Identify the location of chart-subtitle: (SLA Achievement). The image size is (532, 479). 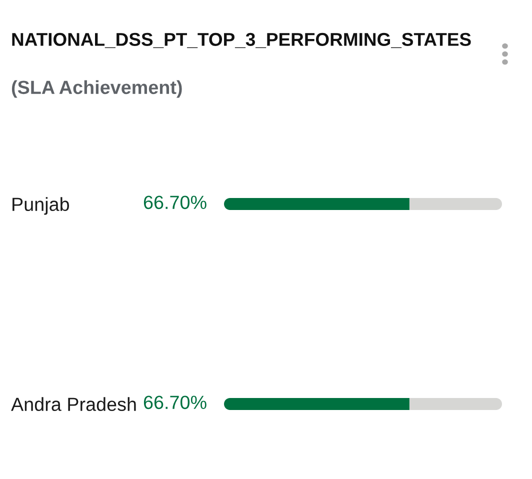
(97, 89).